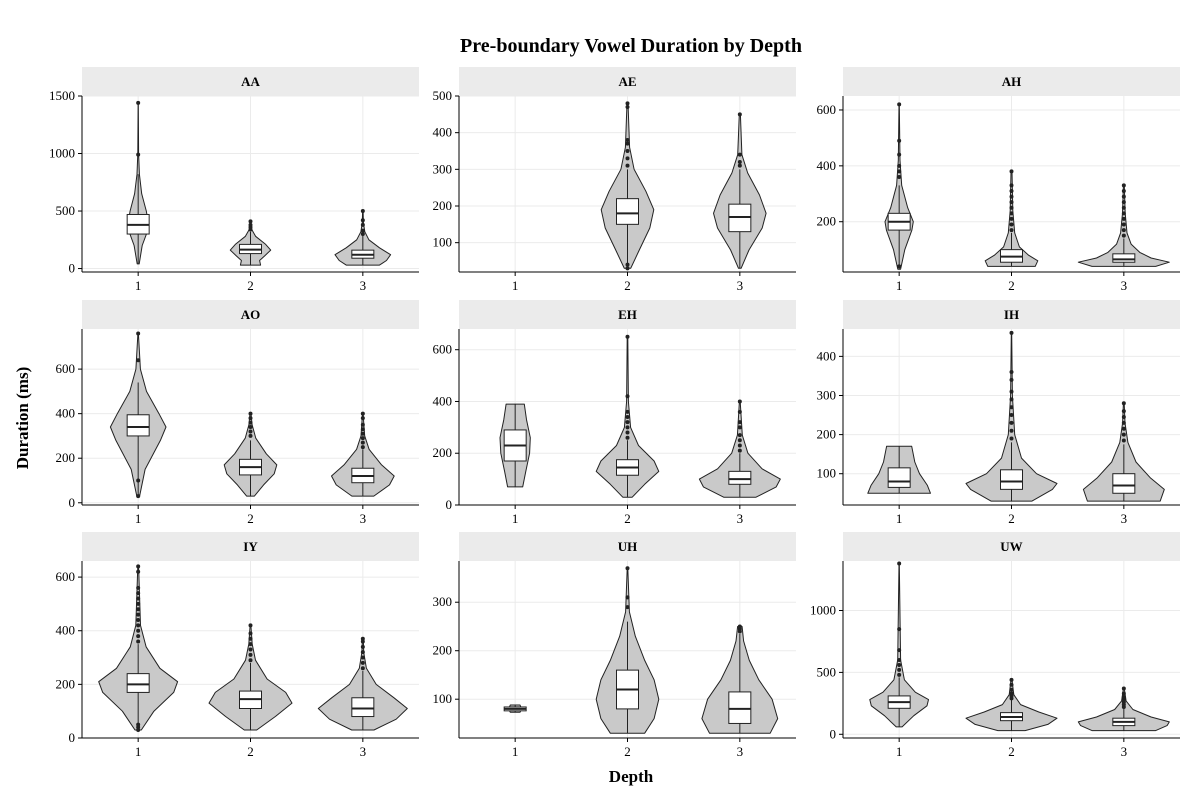  What do you see at coordinates (443, 168) in the screenshot?
I see `y-tick-label: 300` at bounding box center [443, 168].